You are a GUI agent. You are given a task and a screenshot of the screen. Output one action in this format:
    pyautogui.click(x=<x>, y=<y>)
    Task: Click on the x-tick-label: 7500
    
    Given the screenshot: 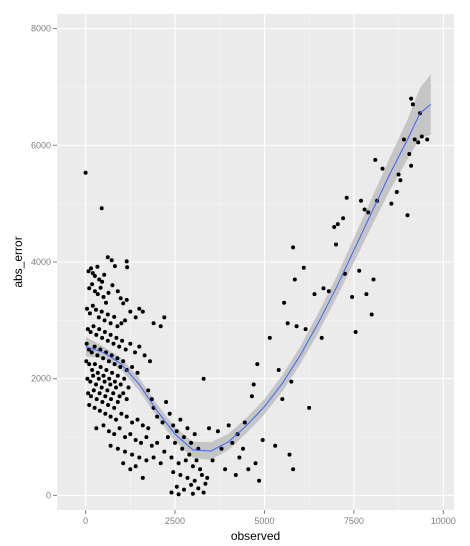 What is the action you would take?
    pyautogui.click(x=354, y=521)
    